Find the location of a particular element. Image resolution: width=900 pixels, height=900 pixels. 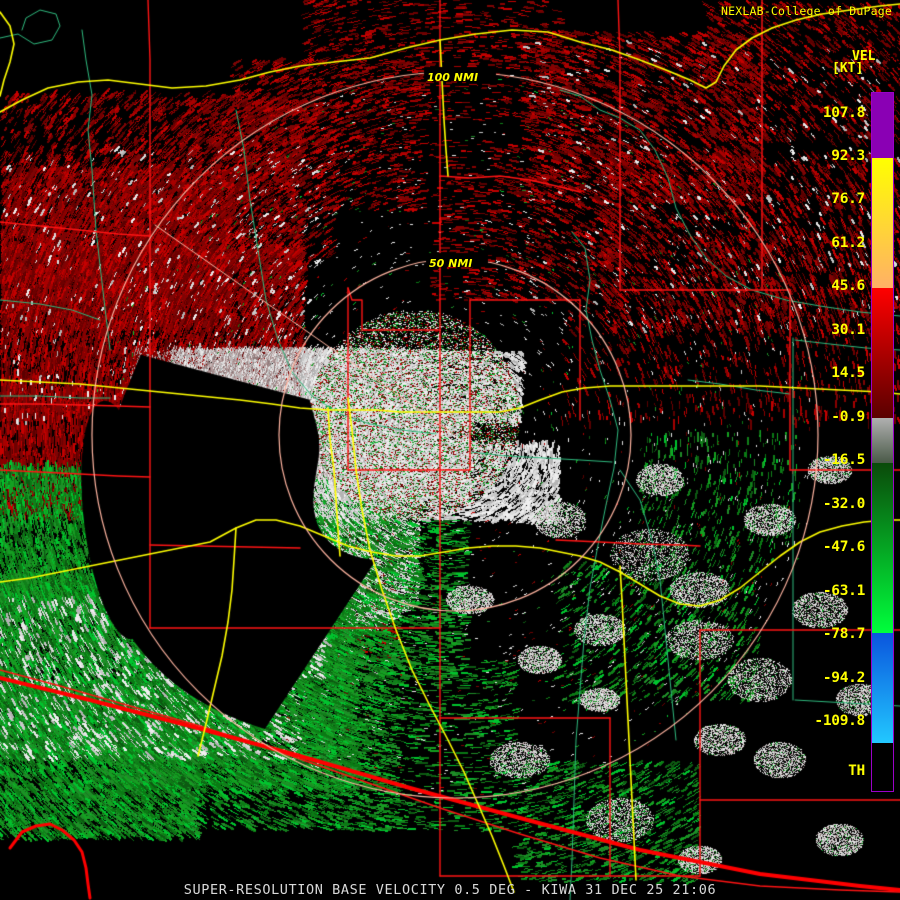

colorbar-tick-7: -0.9 is located at coordinates (848, 417).